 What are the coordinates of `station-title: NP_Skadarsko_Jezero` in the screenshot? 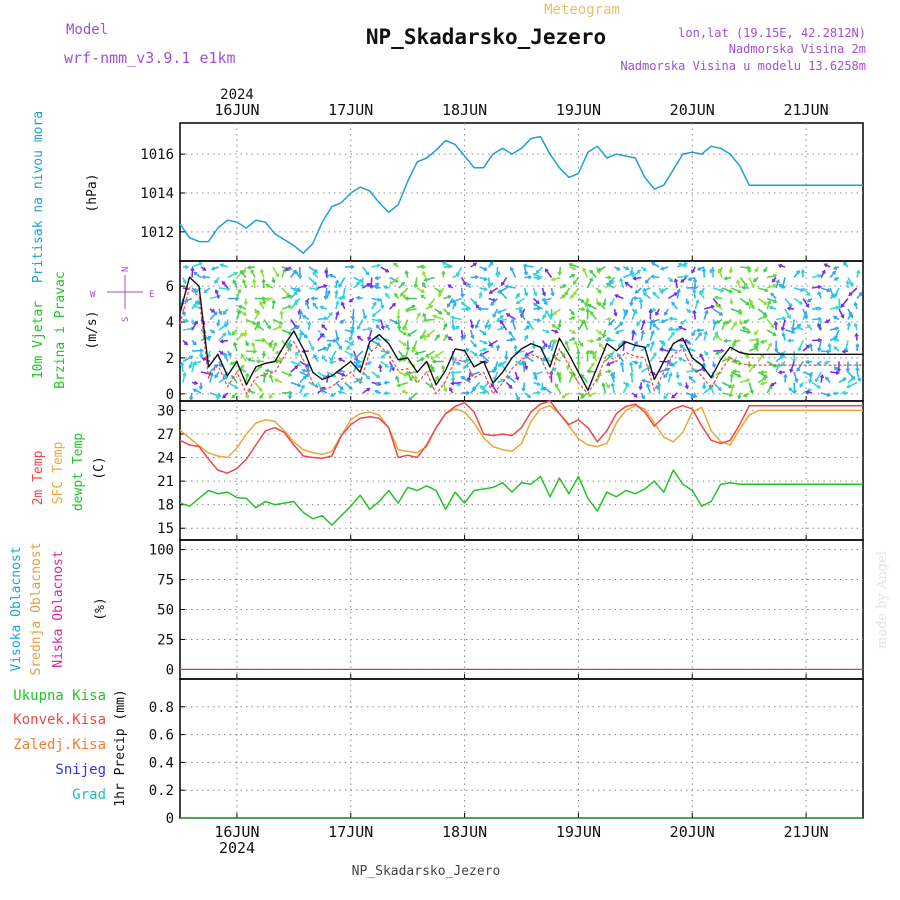 It's located at (486, 37).